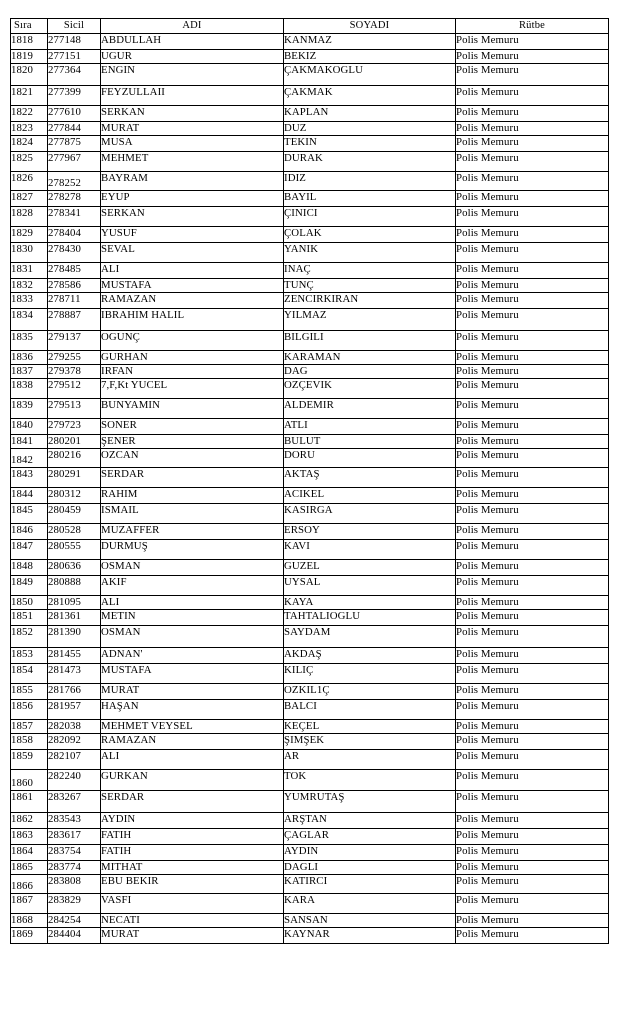 This screenshot has width=620, height=1016. What do you see at coordinates (29, 741) in the screenshot?
I see `cell-sira: 1858` at bounding box center [29, 741].